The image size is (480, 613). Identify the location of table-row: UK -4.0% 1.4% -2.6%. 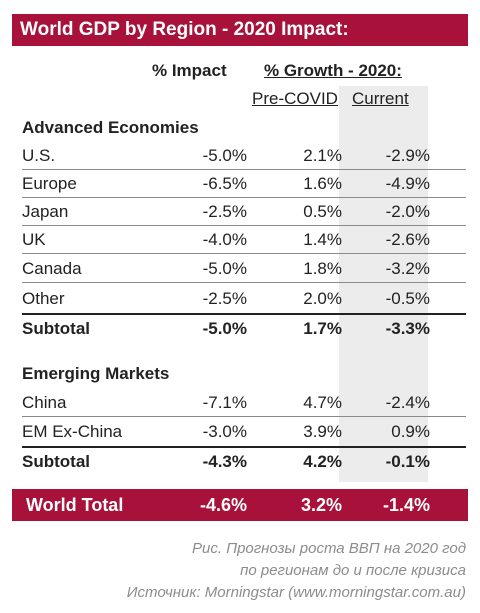
(244, 240).